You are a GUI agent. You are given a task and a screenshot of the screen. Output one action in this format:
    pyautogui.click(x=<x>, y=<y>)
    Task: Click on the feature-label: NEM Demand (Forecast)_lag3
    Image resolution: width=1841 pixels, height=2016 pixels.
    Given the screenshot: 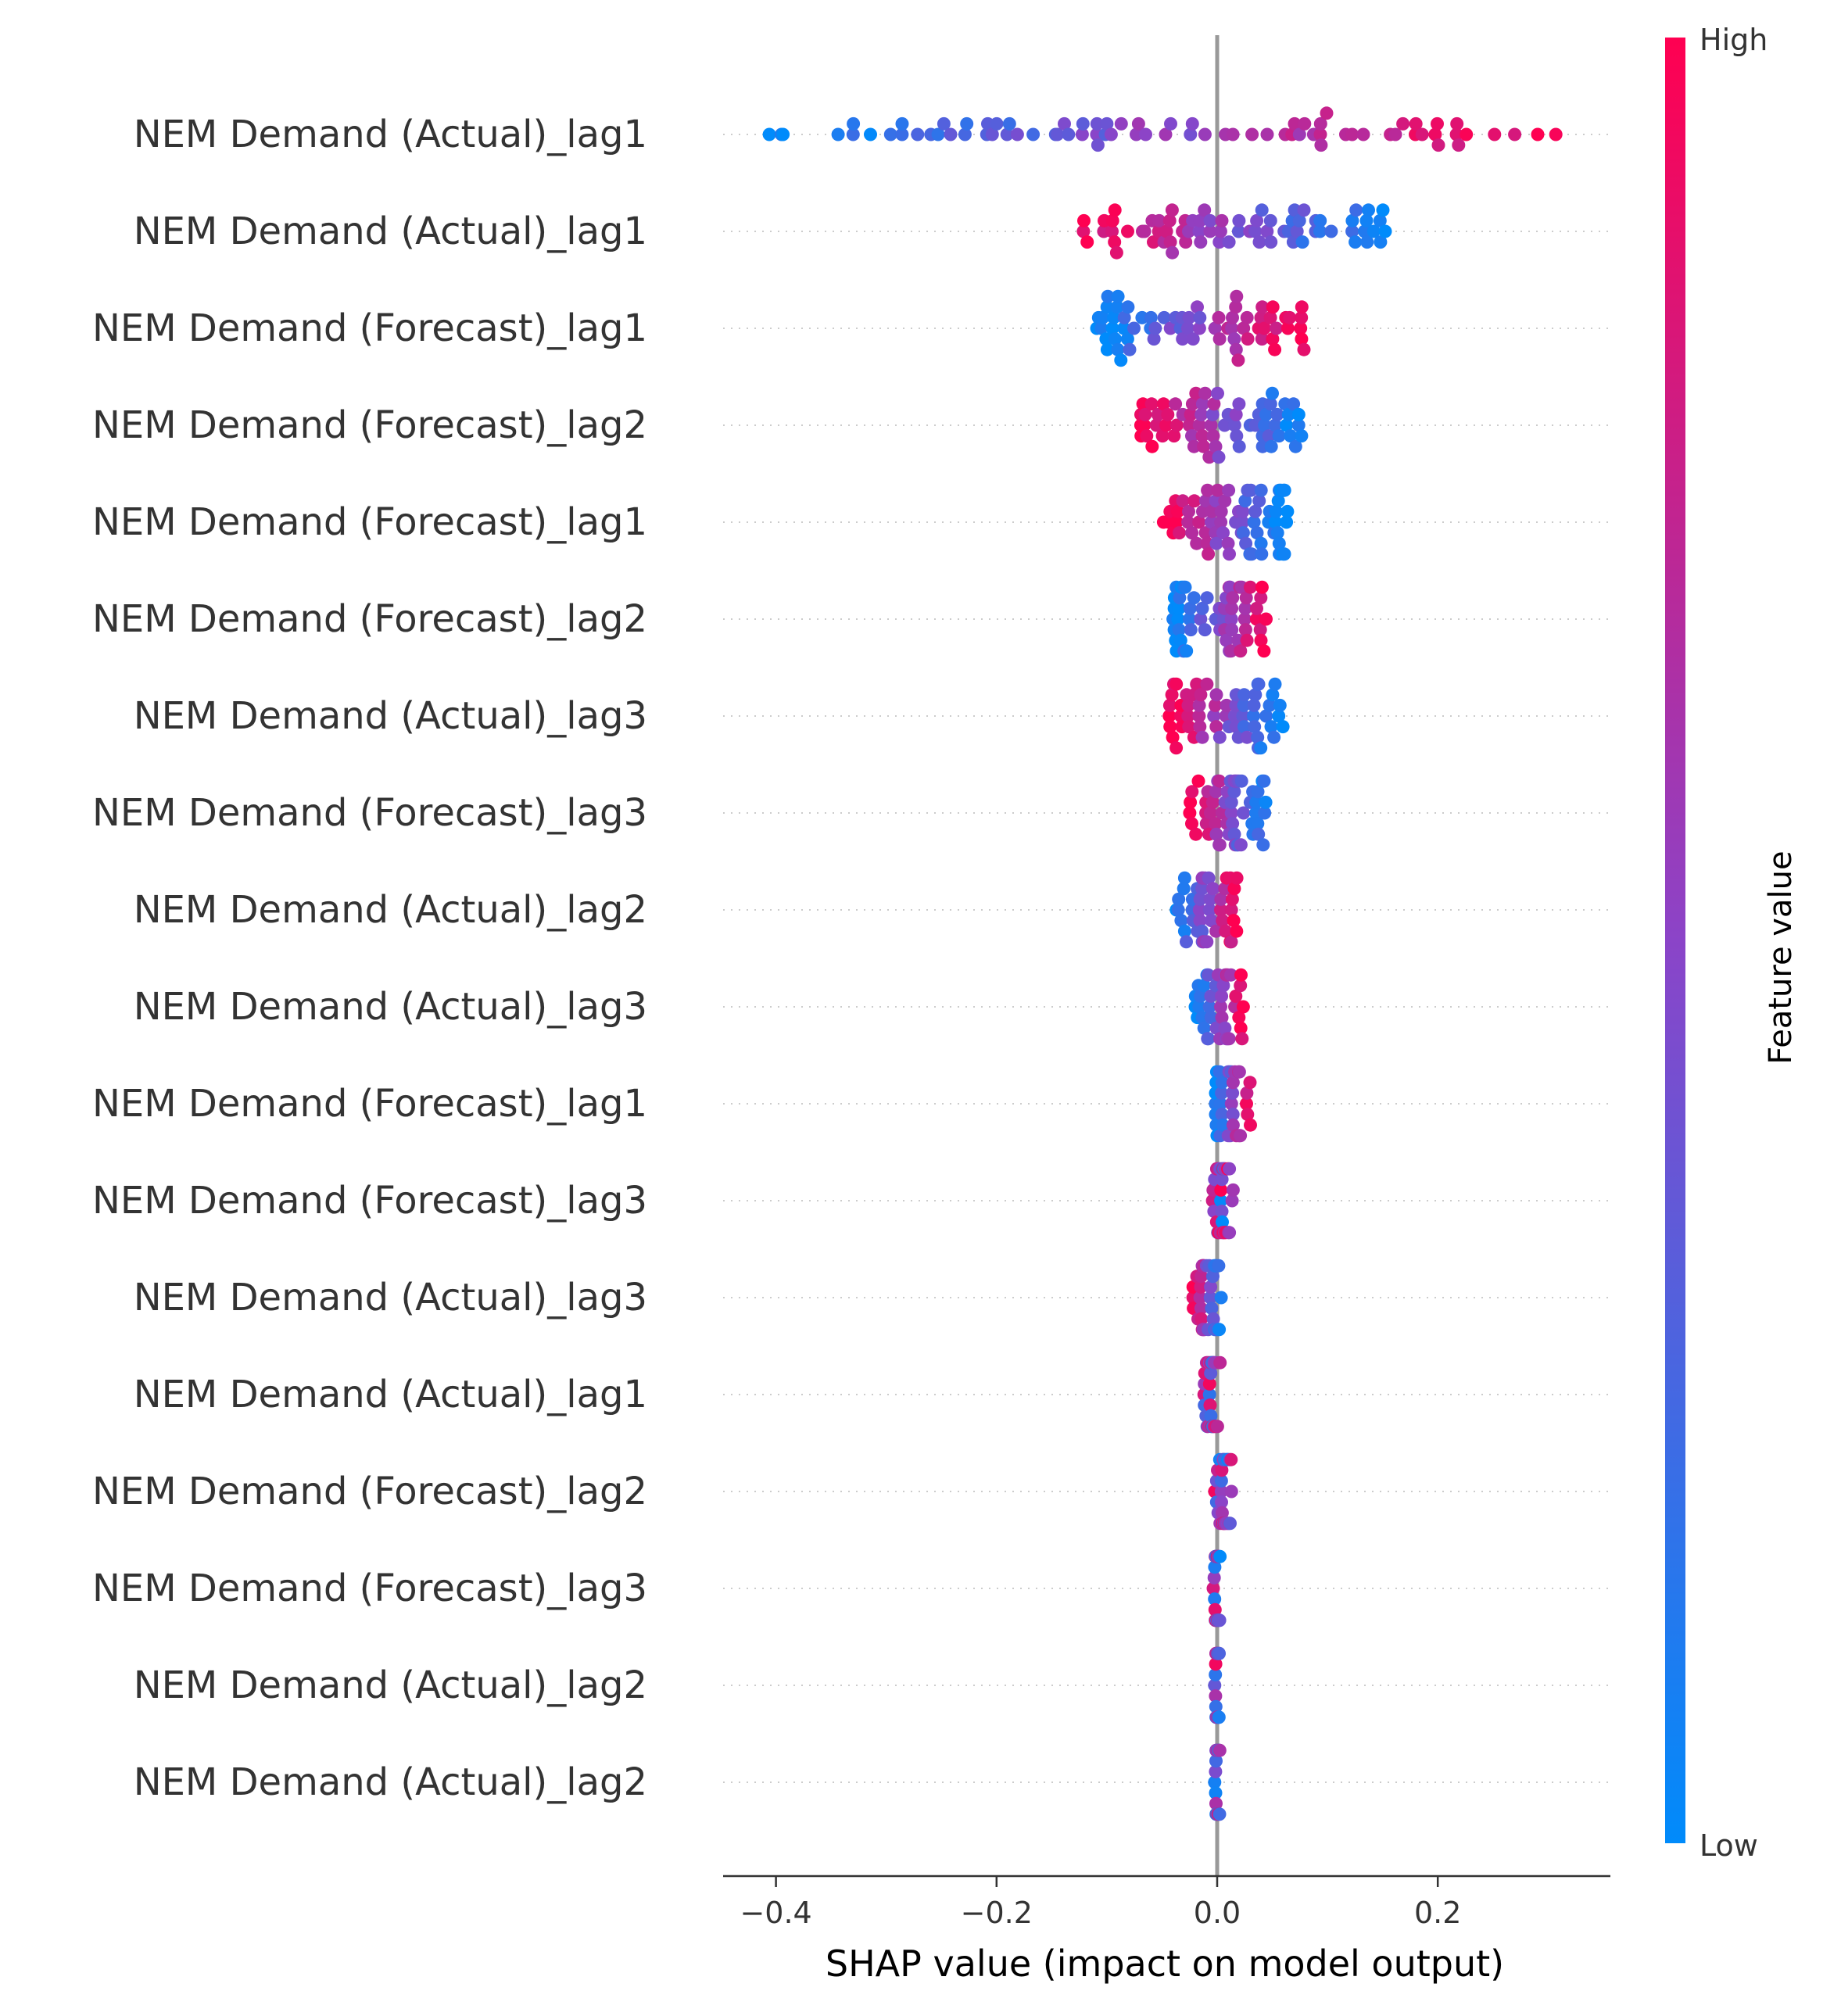 What is the action you would take?
    pyautogui.click(x=369, y=813)
    